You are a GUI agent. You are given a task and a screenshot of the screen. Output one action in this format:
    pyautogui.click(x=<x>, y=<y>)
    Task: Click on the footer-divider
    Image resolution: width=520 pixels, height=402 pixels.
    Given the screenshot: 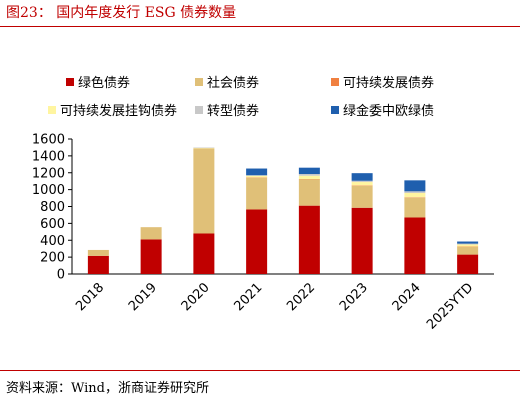 What is the action you would take?
    pyautogui.click(x=260, y=370)
    